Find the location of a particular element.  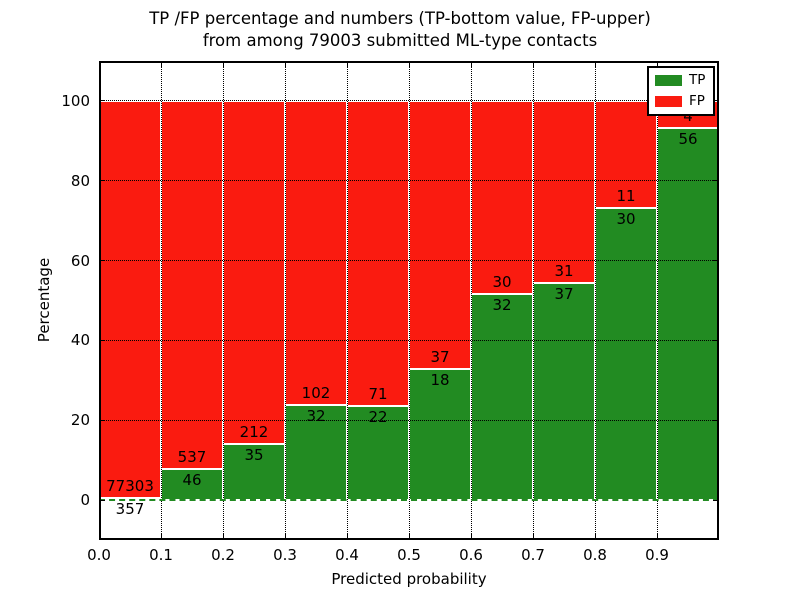

x-tick-label: 0.4 is located at coordinates (347, 555).